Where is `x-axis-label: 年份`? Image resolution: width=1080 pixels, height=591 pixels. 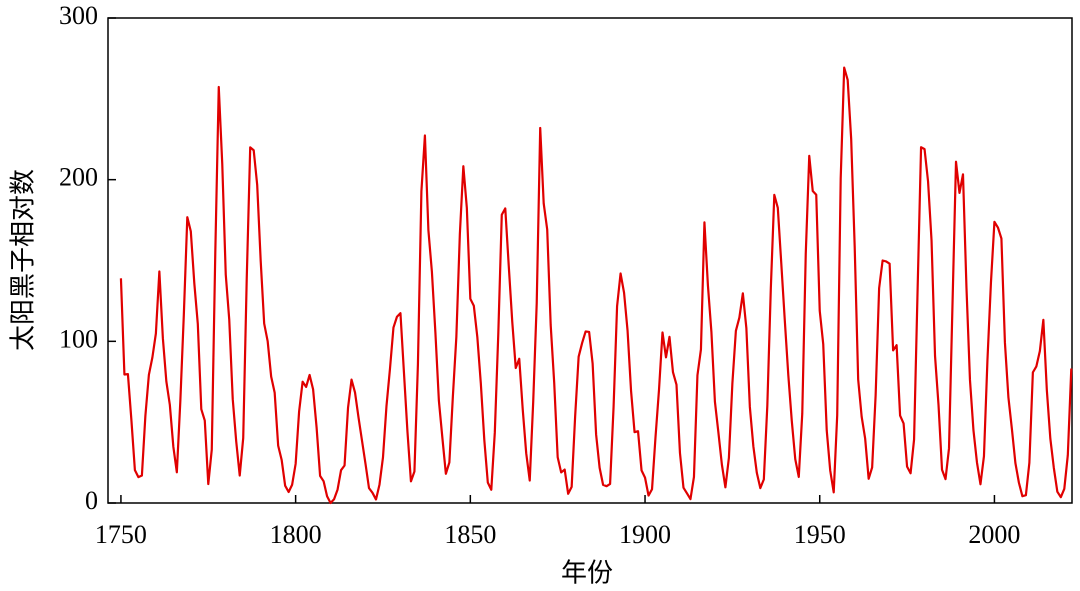 x-axis-label: 年份 is located at coordinates (587, 574).